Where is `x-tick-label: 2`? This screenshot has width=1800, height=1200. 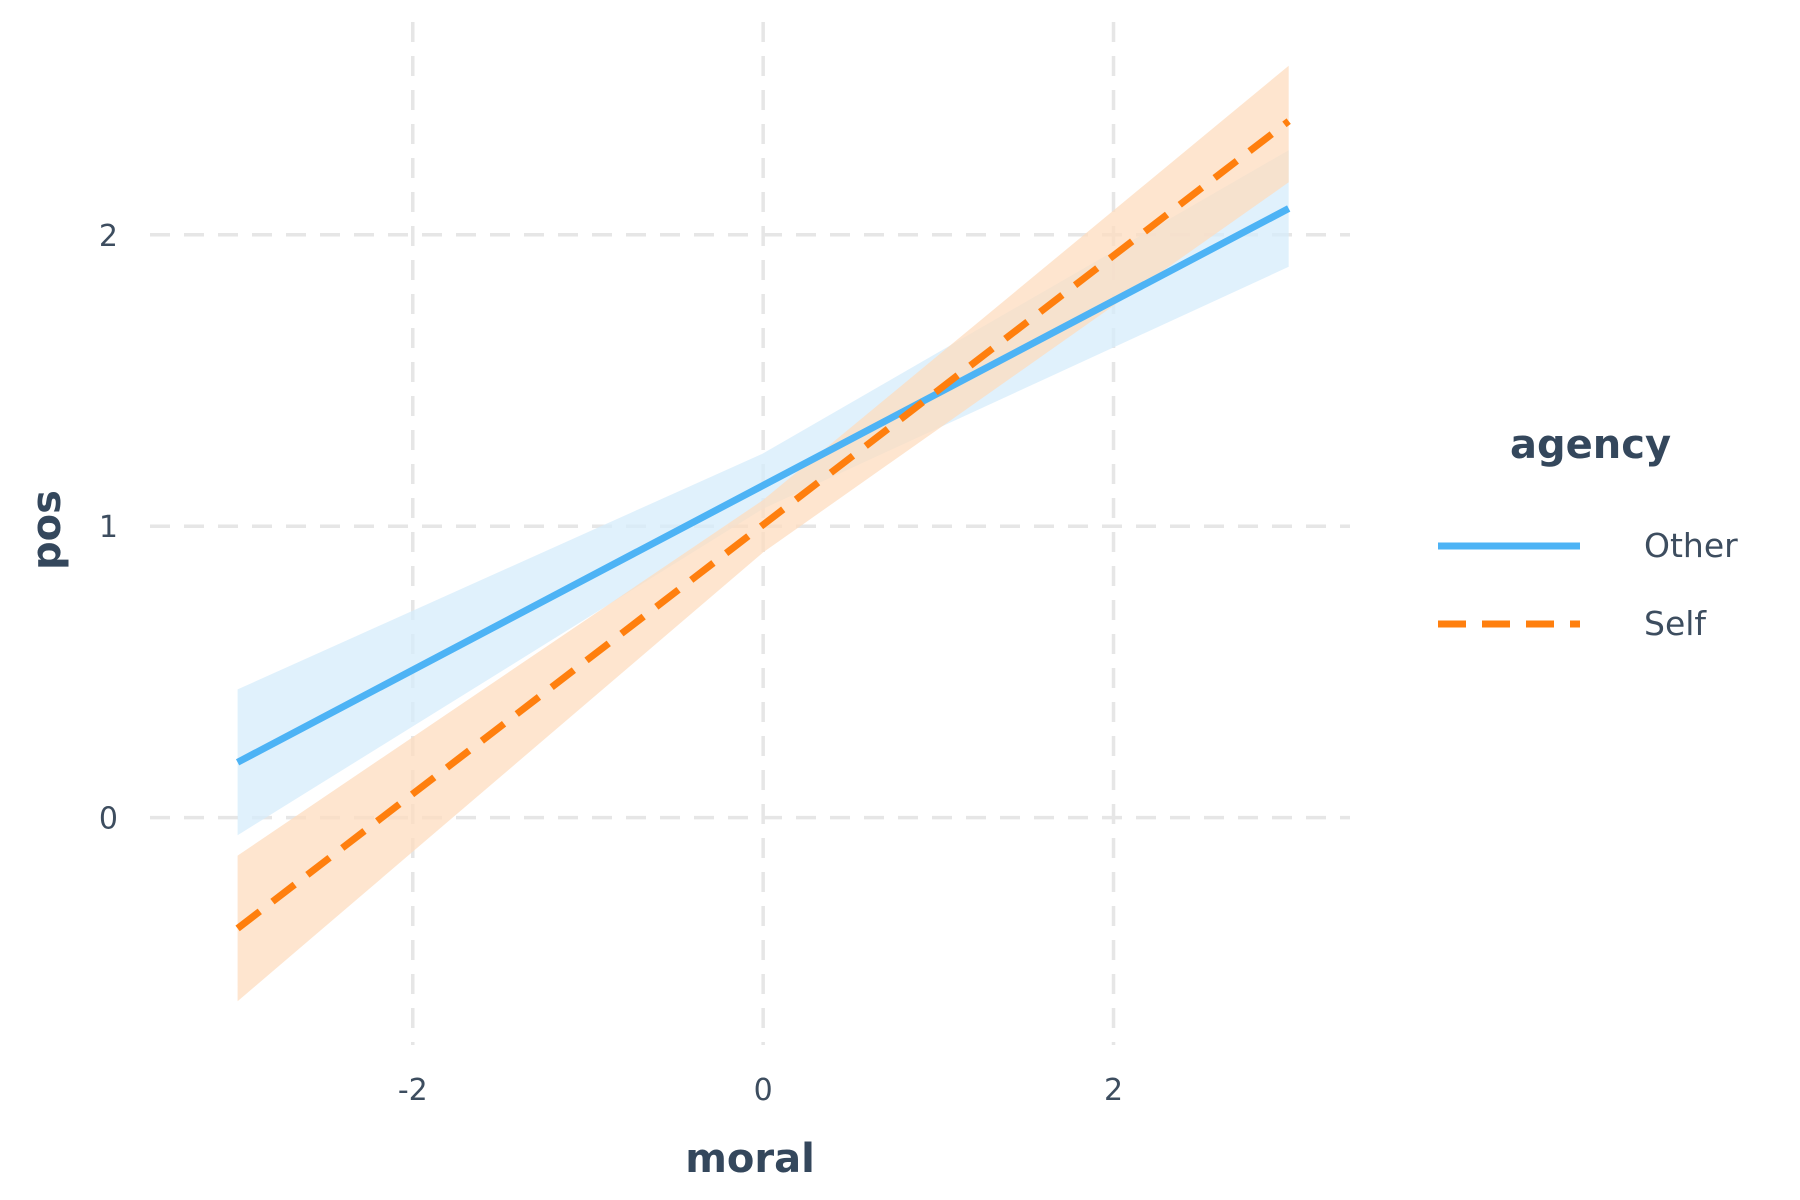
x-tick-label: 2 is located at coordinates (1113, 1090).